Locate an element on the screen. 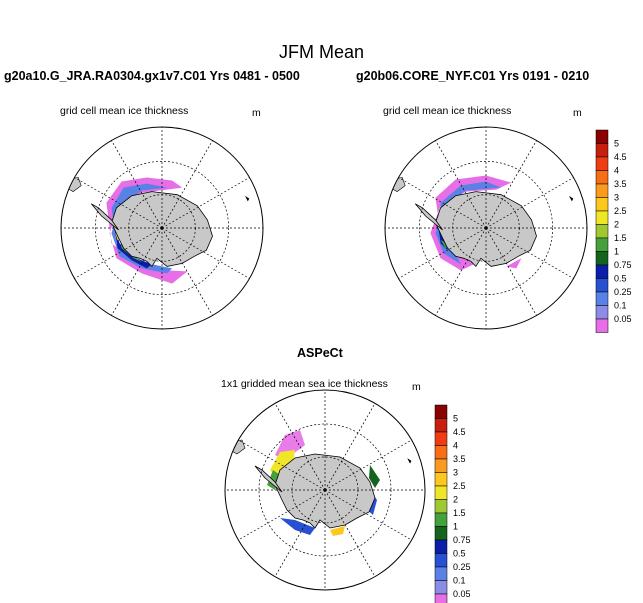 The image size is (643, 603). left-map is located at coordinates (162, 228).